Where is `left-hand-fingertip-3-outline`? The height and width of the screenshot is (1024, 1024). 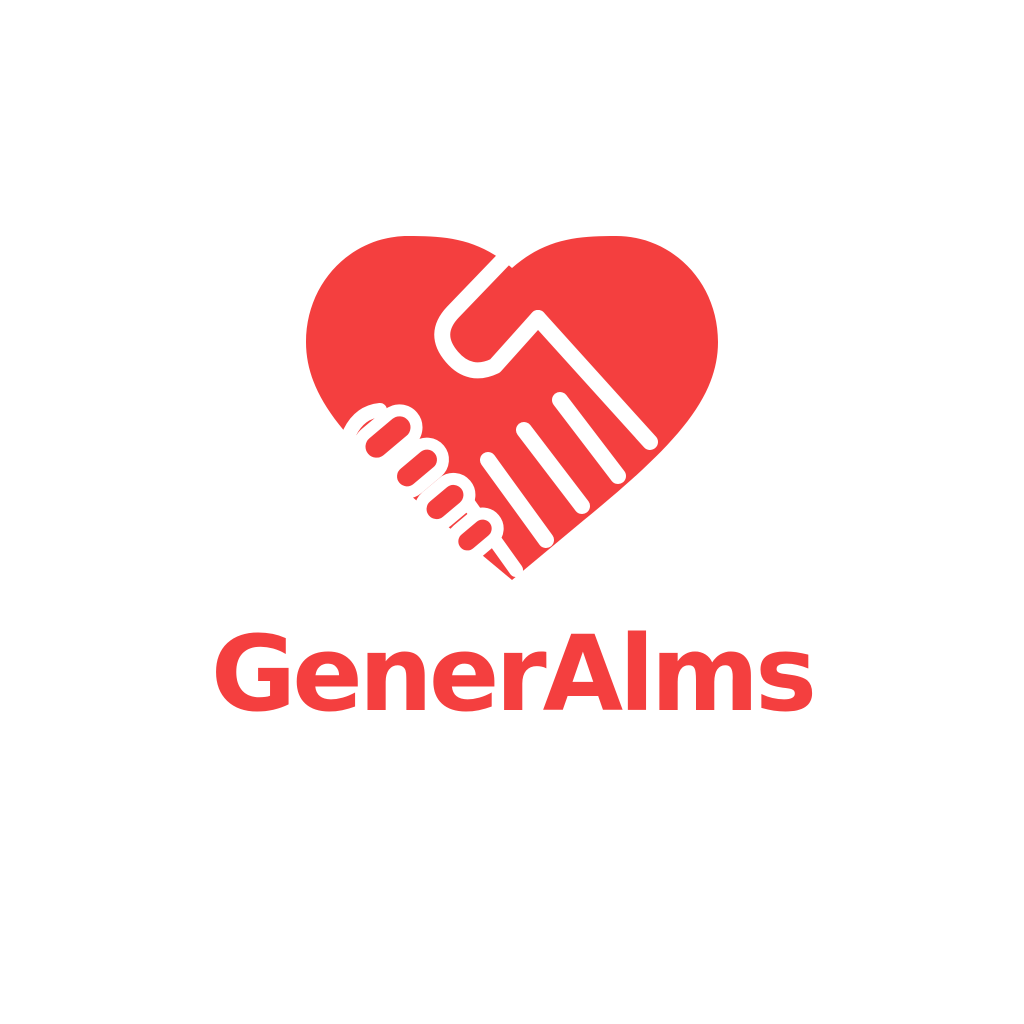 left-hand-fingertip-3-outline is located at coordinates (445, 502).